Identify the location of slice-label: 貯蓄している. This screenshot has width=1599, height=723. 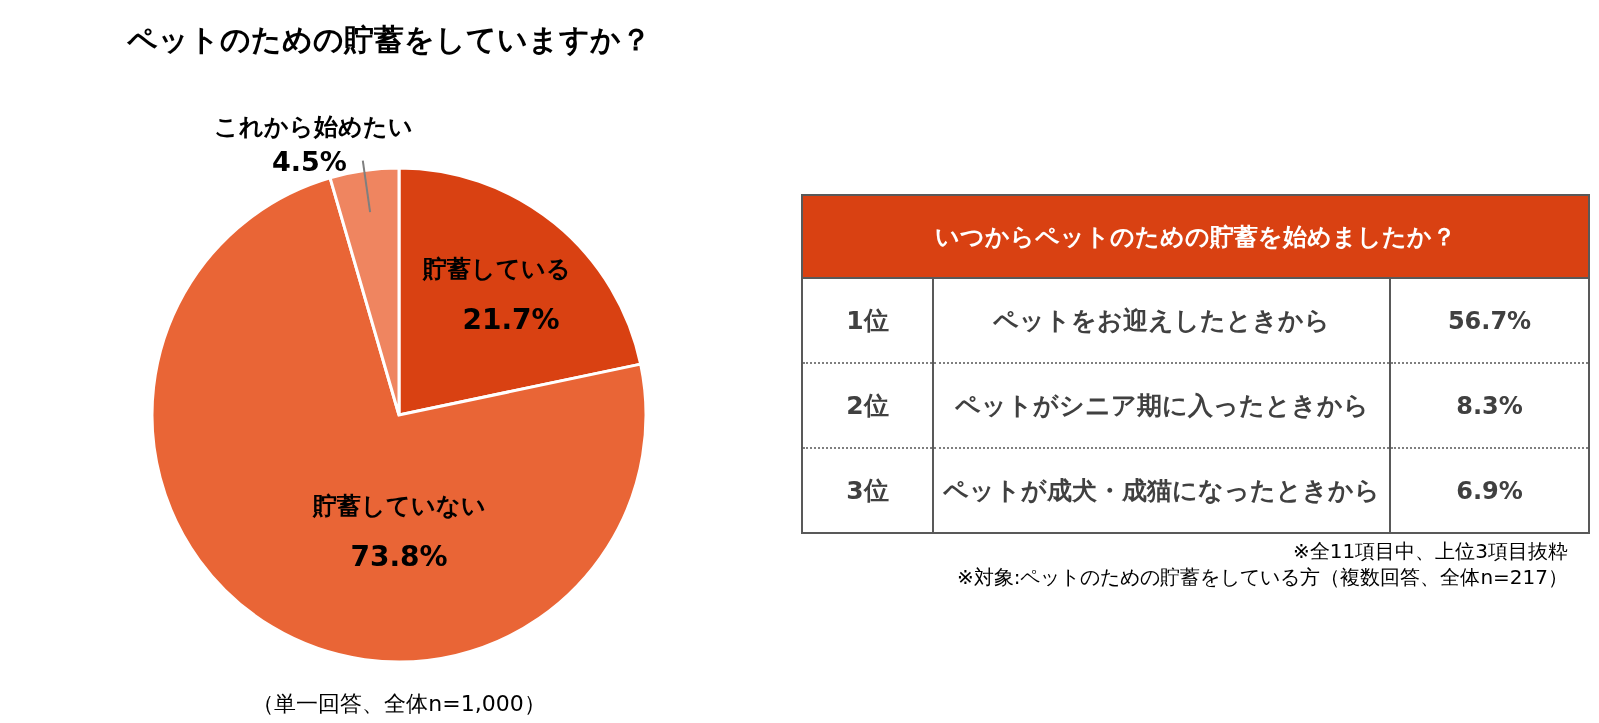
(497, 269).